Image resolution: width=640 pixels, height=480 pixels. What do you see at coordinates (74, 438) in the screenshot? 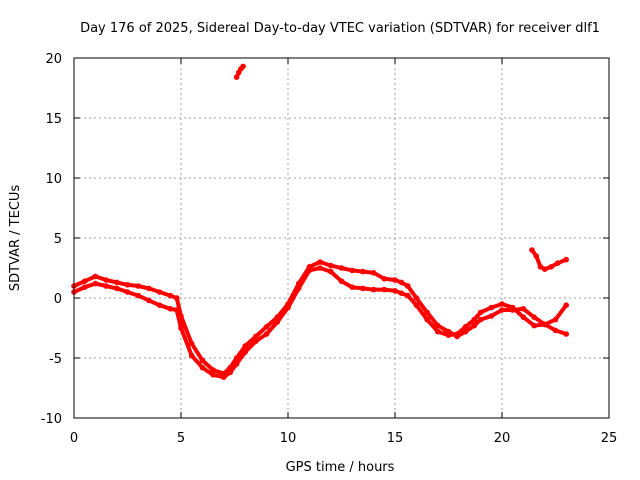
I see `x-tick-label: 0` at bounding box center [74, 438].